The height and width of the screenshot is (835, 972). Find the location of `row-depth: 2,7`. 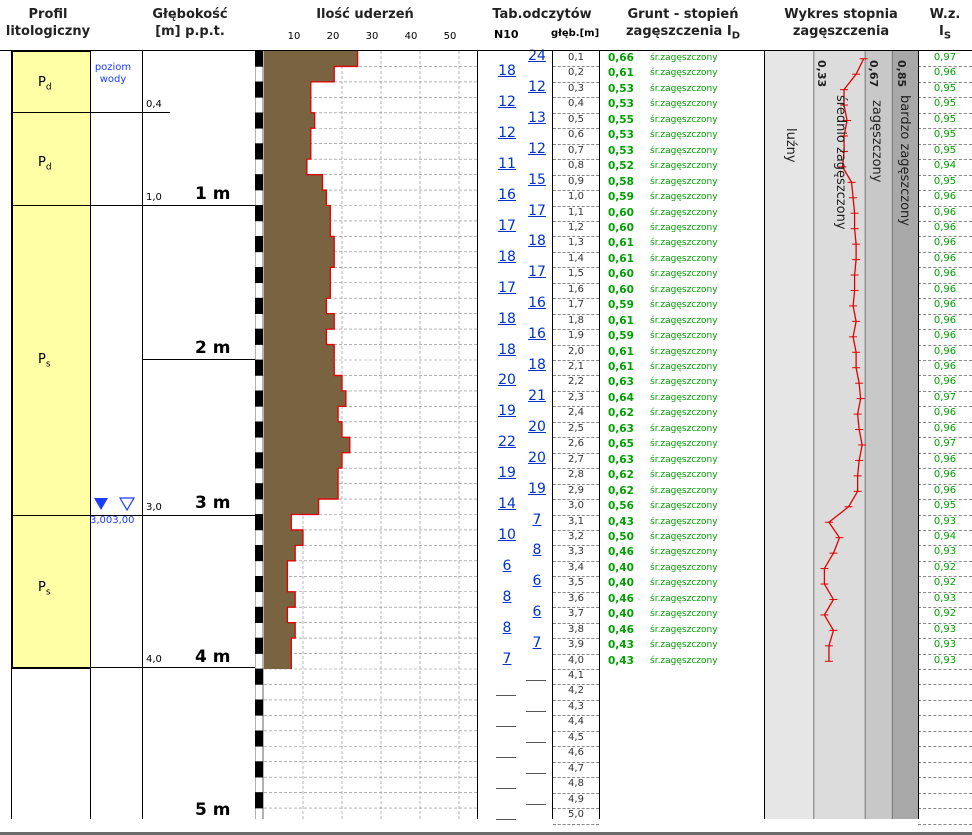

row-depth: 2,7 is located at coordinates (576, 459).